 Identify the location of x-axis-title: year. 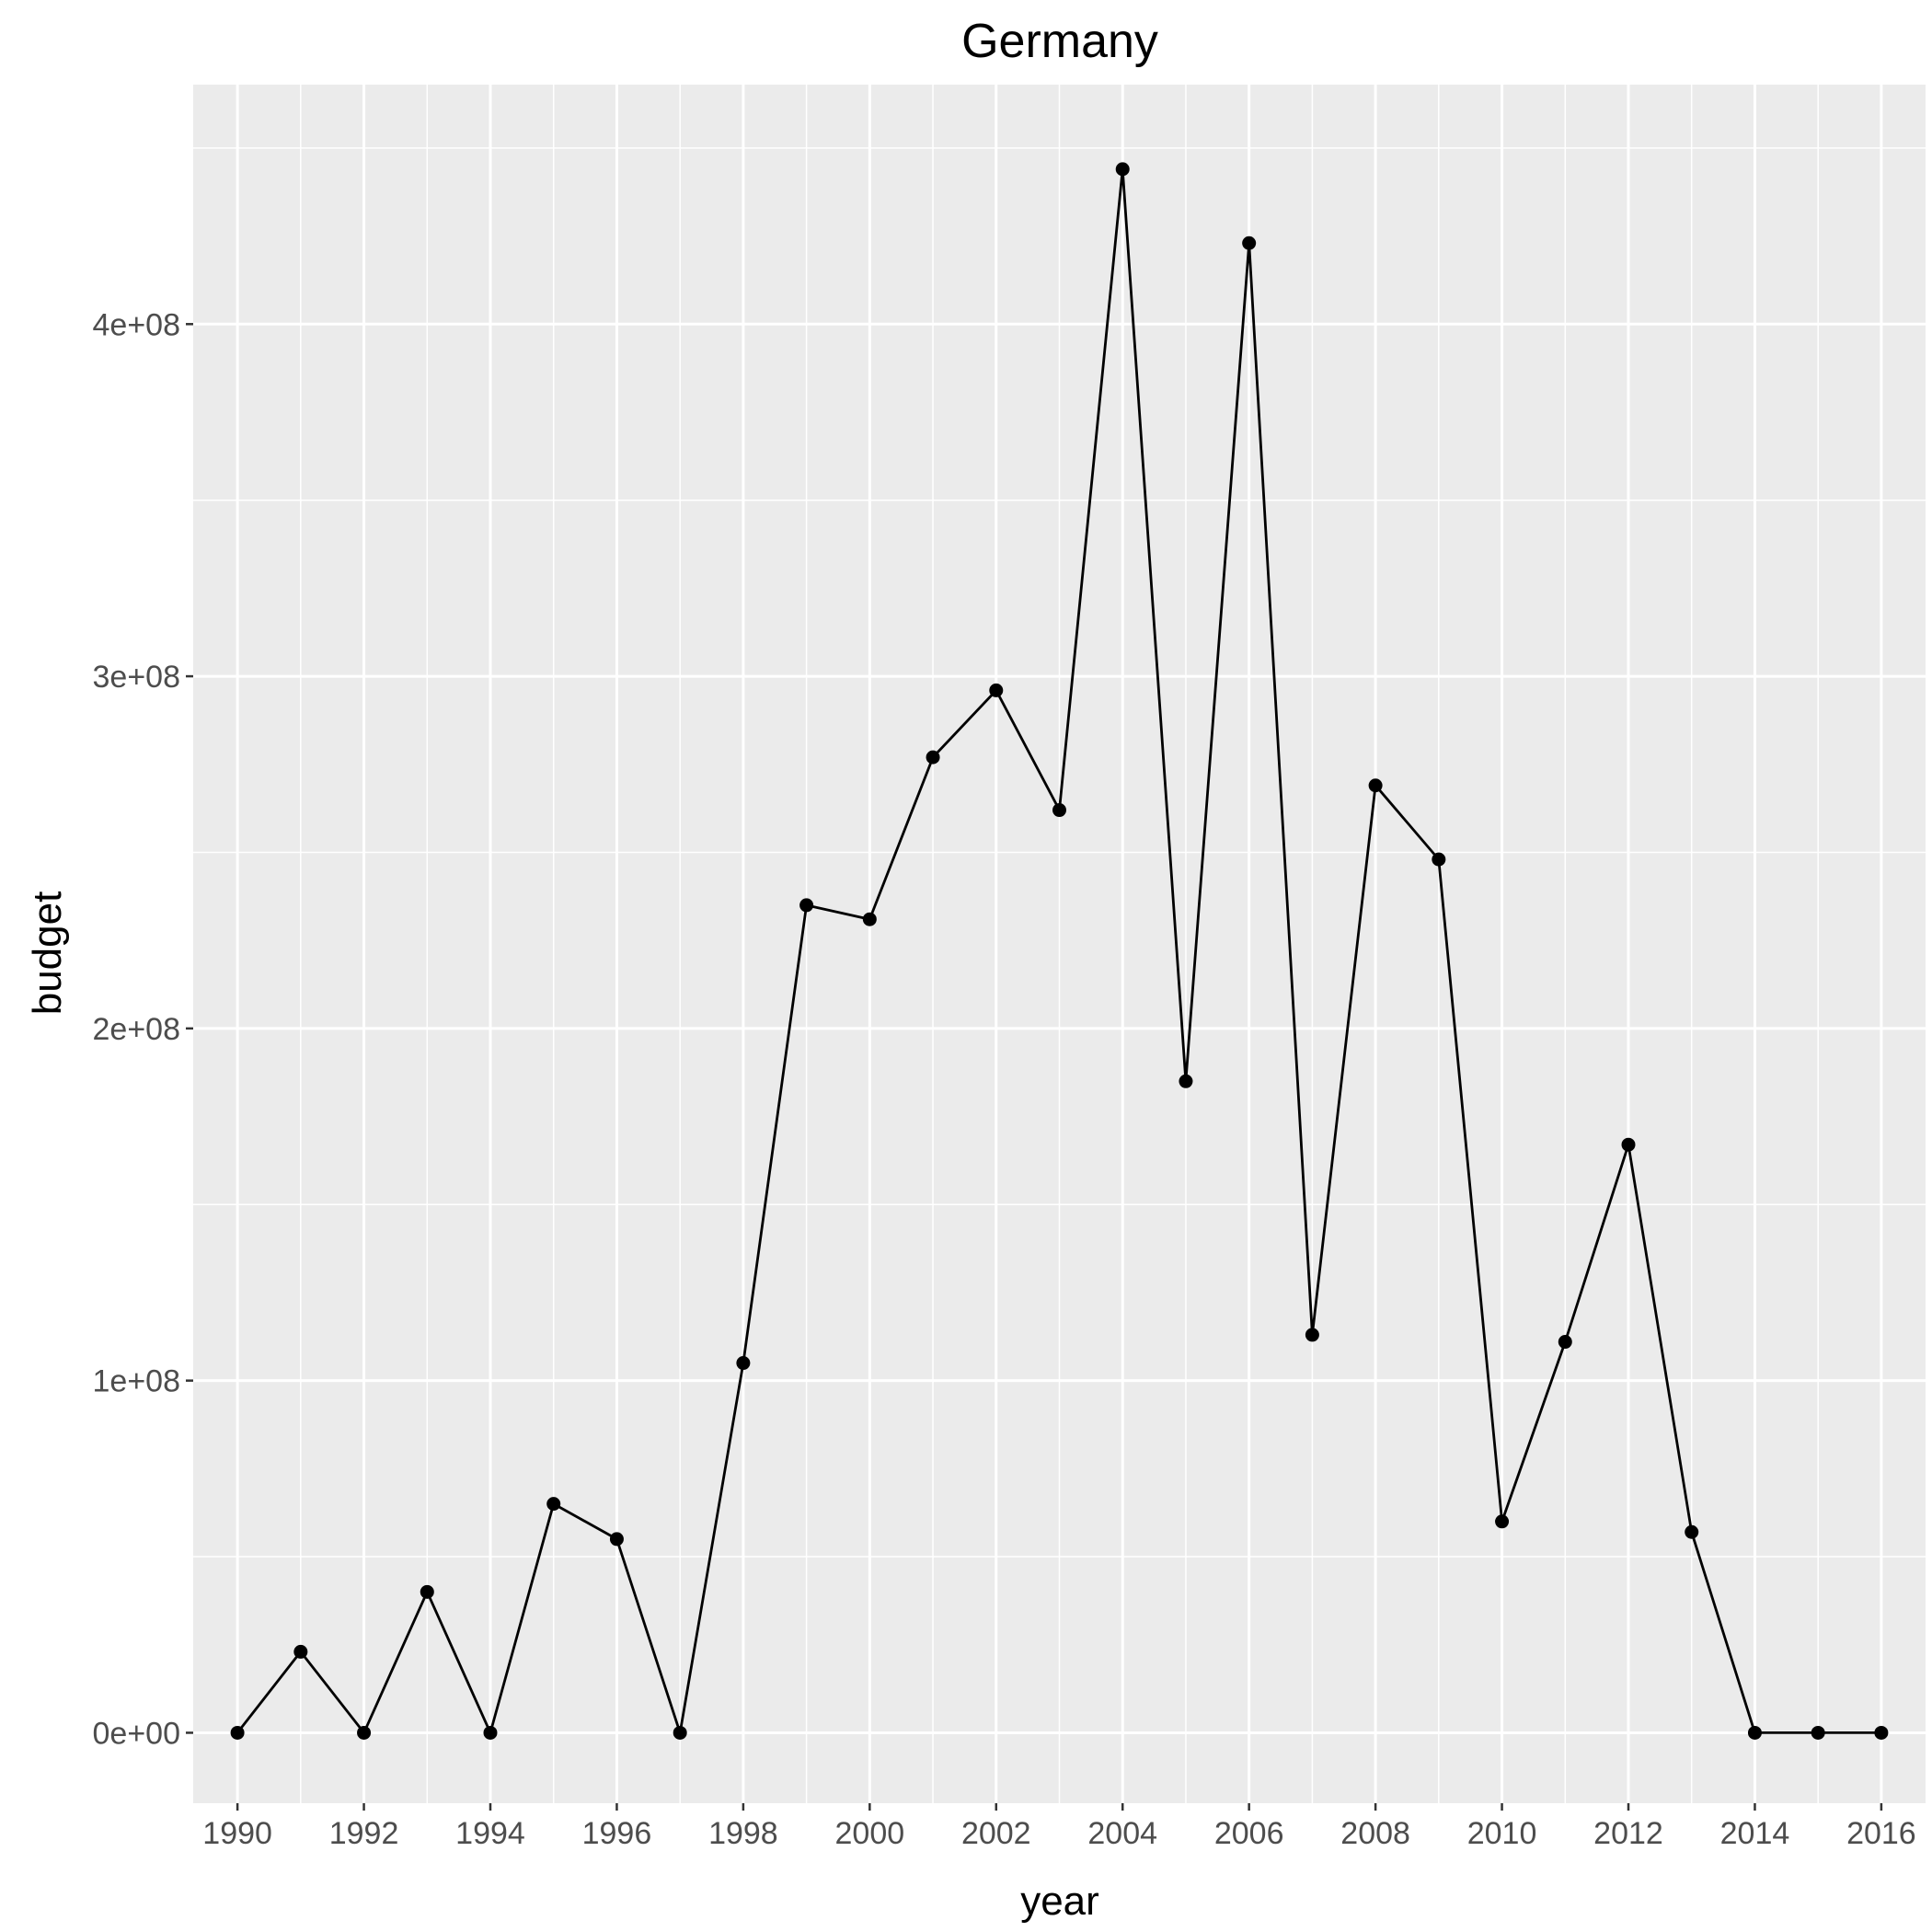
(1059, 1901).